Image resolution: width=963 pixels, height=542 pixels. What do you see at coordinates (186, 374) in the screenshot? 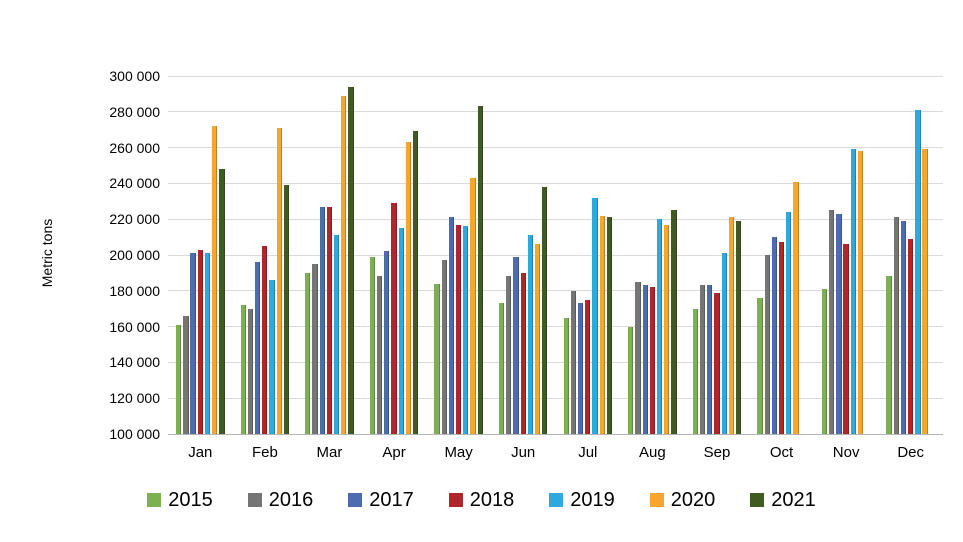
I see `bar-2016-jan` at bounding box center [186, 374].